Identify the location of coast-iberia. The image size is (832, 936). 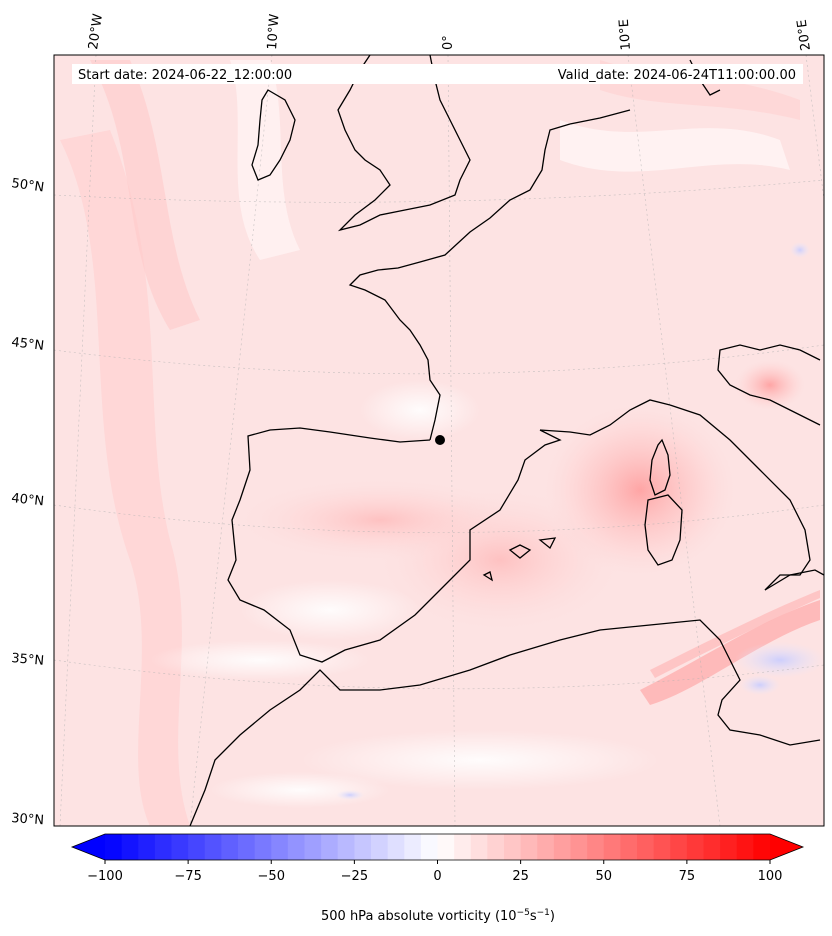
(394, 545).